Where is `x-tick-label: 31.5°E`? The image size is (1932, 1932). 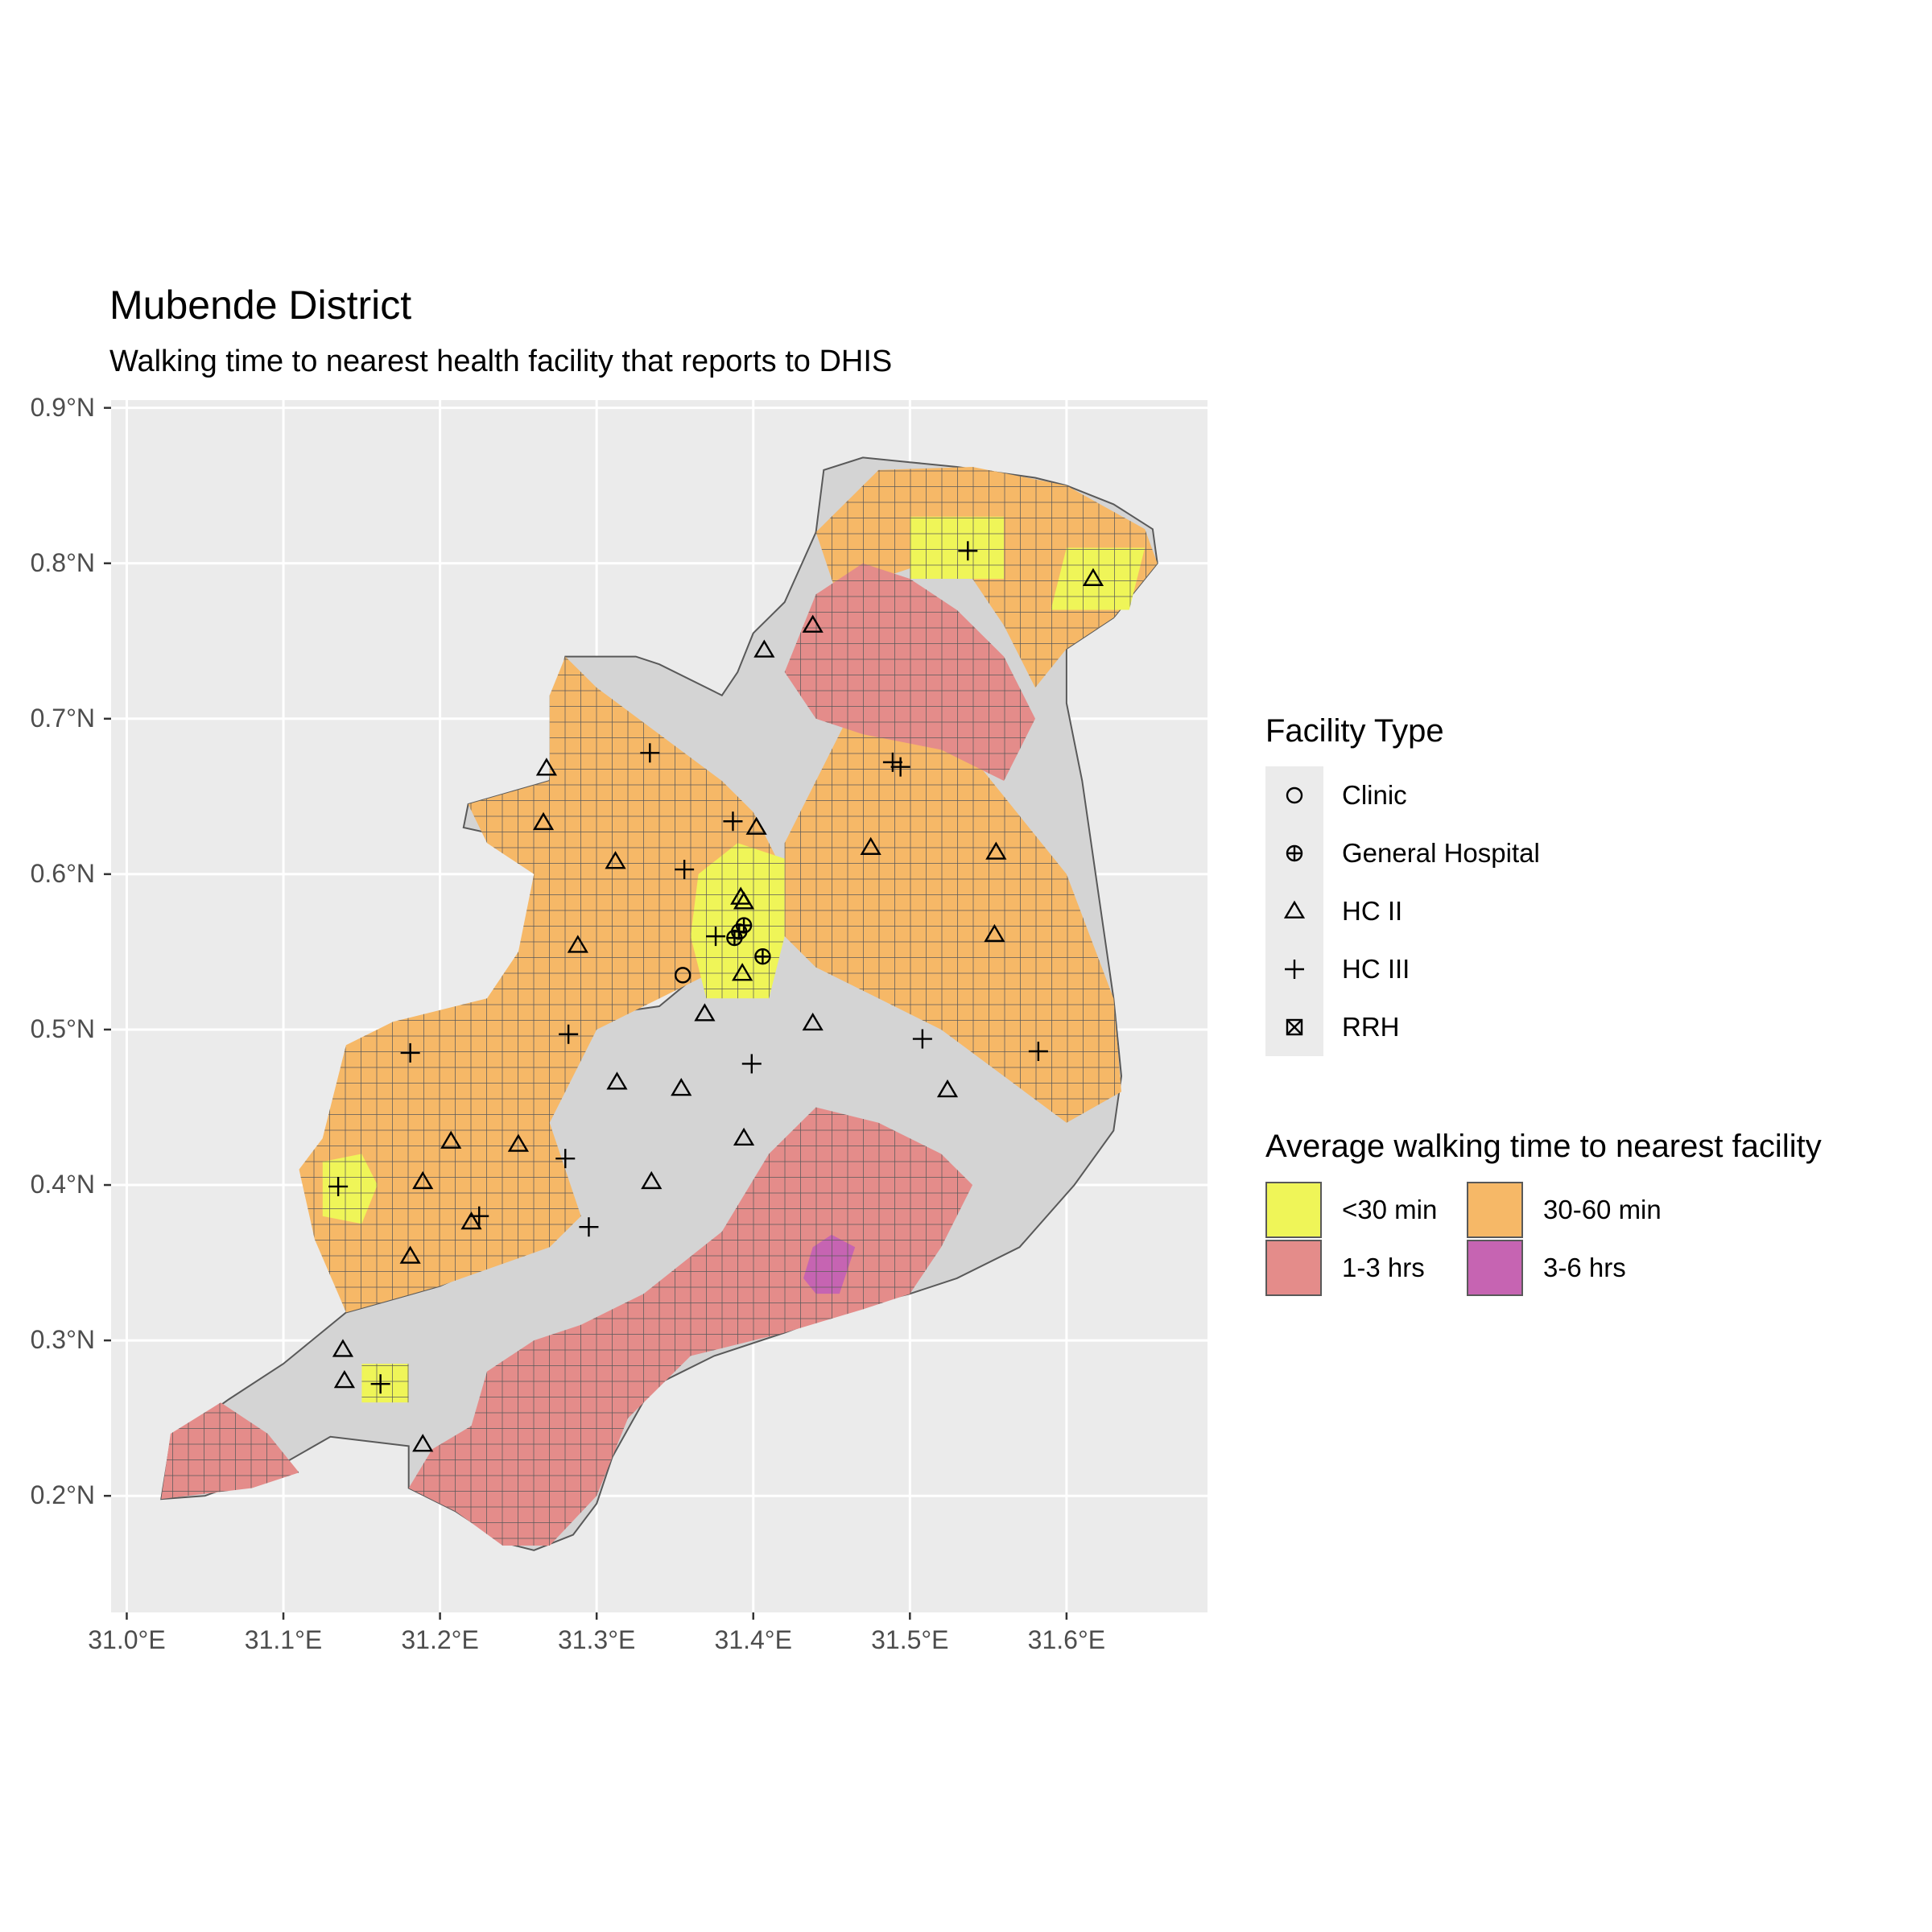 x-tick-label: 31.5°E is located at coordinates (910, 1639).